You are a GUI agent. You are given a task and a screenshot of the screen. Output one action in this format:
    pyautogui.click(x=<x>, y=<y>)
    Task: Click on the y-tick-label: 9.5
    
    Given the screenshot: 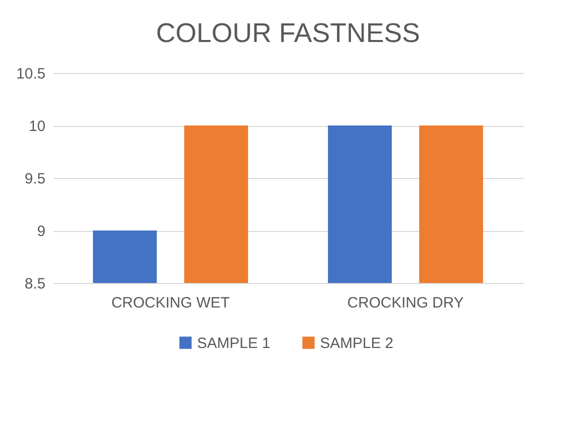 What is the action you would take?
    pyautogui.click(x=35, y=179)
    